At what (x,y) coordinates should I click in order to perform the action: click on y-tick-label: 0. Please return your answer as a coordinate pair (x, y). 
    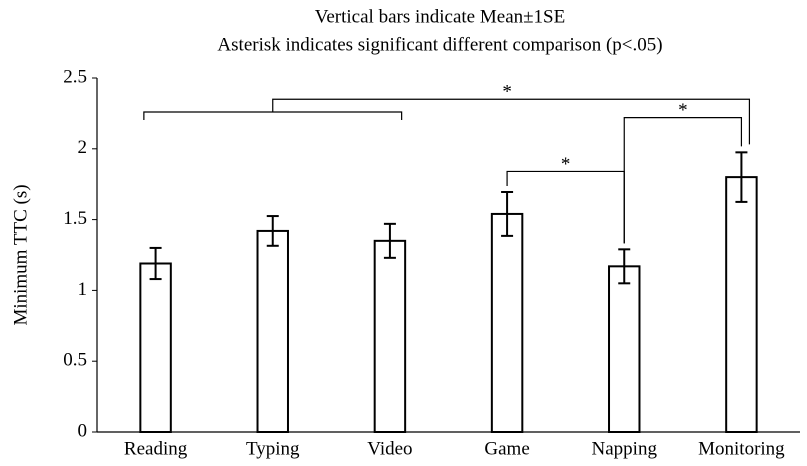
    Looking at the image, I should click on (83, 430).